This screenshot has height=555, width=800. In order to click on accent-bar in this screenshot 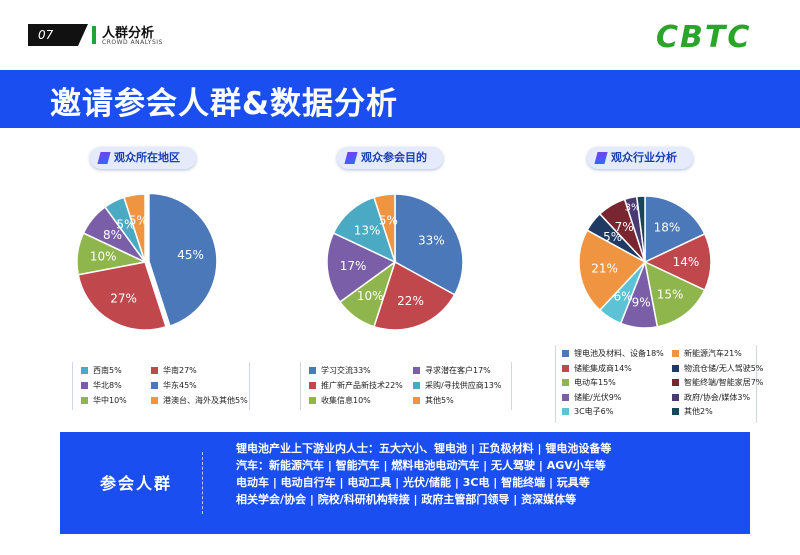, I will do `click(94, 35)`.